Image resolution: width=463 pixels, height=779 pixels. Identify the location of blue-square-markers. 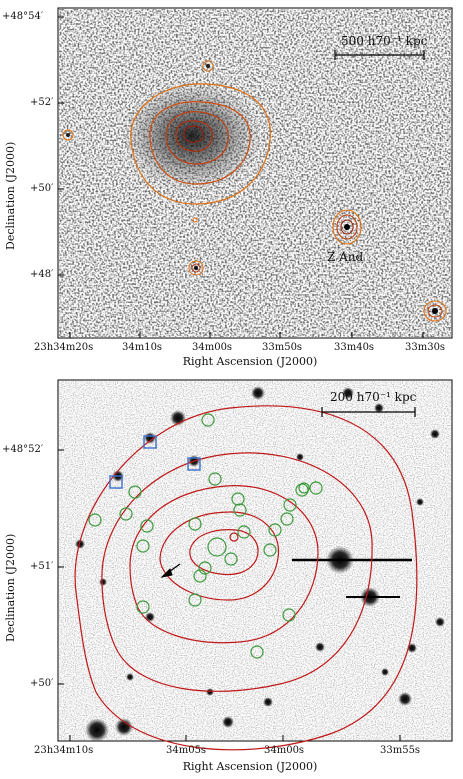
(155, 462).